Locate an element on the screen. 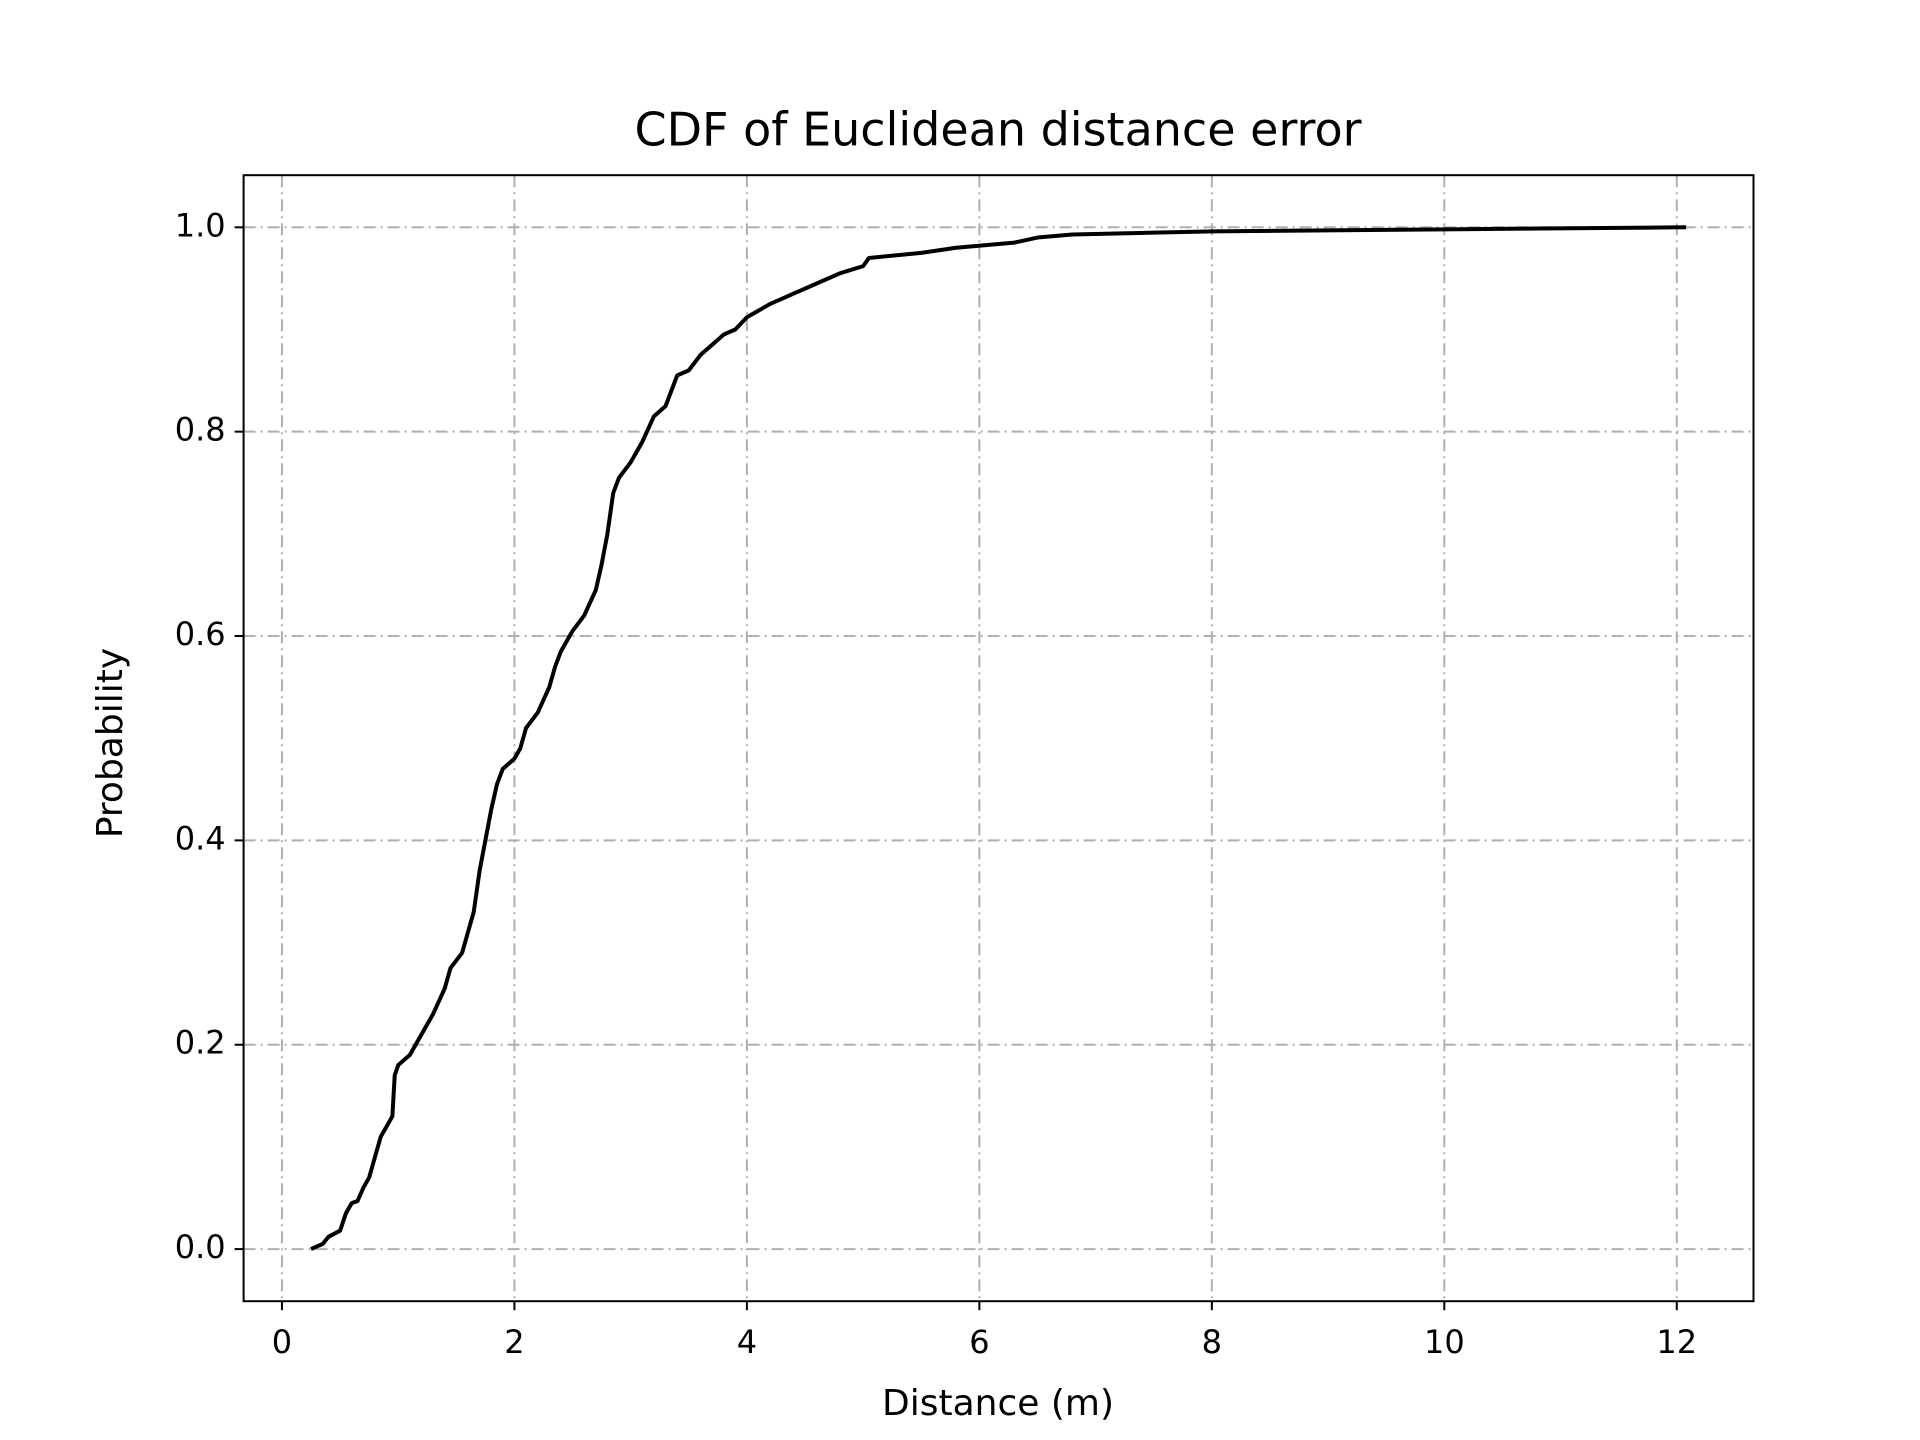  y-axis-label: Probability is located at coordinates (110, 743).